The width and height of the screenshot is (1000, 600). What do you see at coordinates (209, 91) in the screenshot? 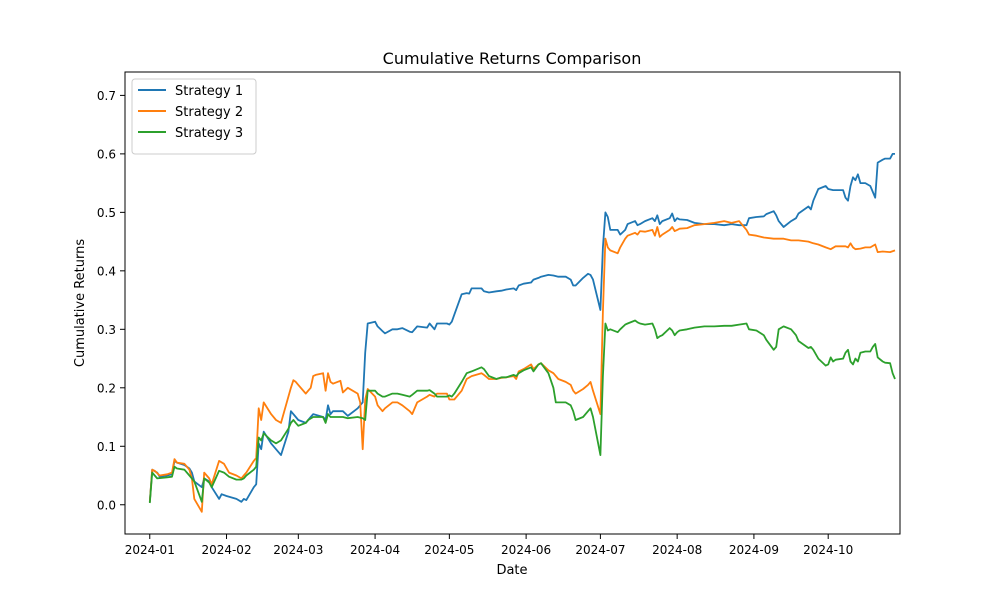
I see `legend-label-1: Strategy 1` at bounding box center [209, 91].